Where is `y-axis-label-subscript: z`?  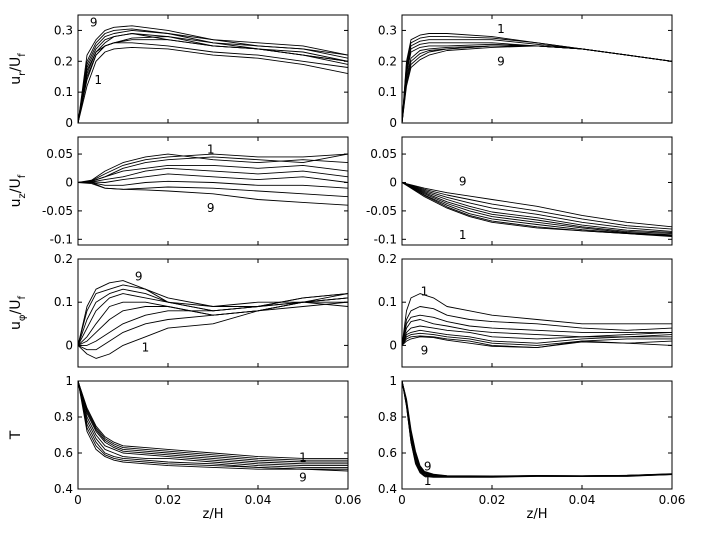
y-axis-label-subscript: z is located at coordinates (22, 195).